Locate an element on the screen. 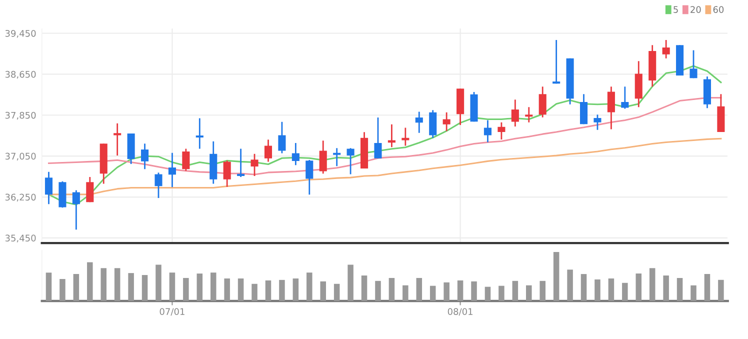  y-tick-label: 37,850 is located at coordinates (20, 116).